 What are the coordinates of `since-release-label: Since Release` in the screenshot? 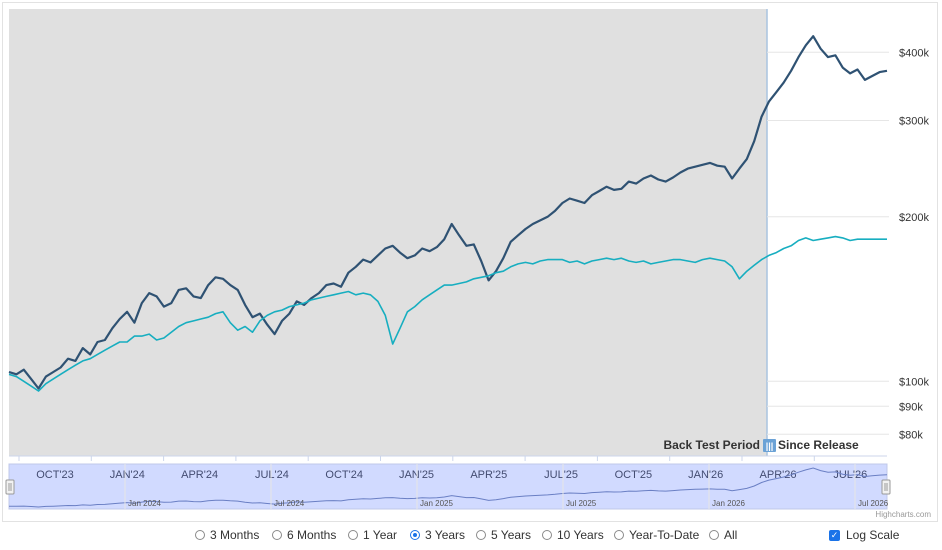 It's located at (818, 445).